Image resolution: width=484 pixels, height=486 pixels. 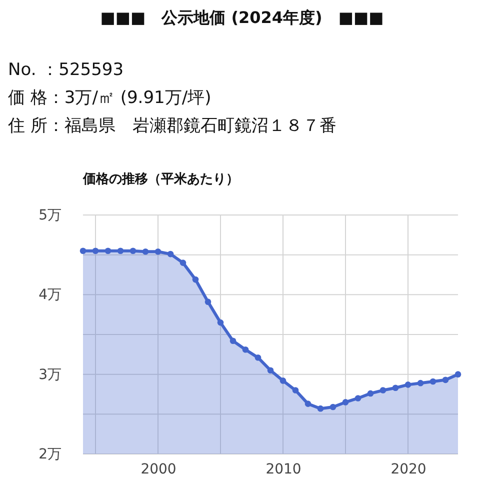 What do you see at coordinates (160, 179) in the screenshot?
I see `chart-subtitle: 価格の推移（平米あたり）` at bounding box center [160, 179].